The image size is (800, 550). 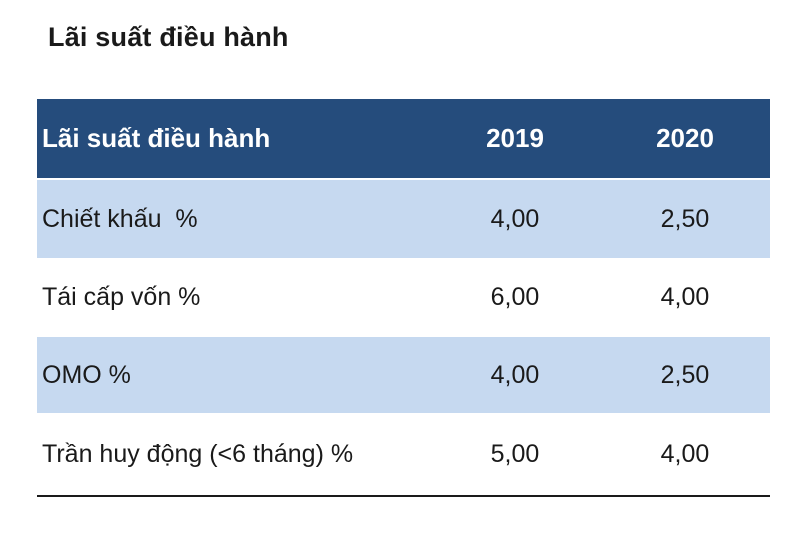 What do you see at coordinates (403, 375) in the screenshot?
I see `table-row-omo: OMO % 4,00 2,50` at bounding box center [403, 375].